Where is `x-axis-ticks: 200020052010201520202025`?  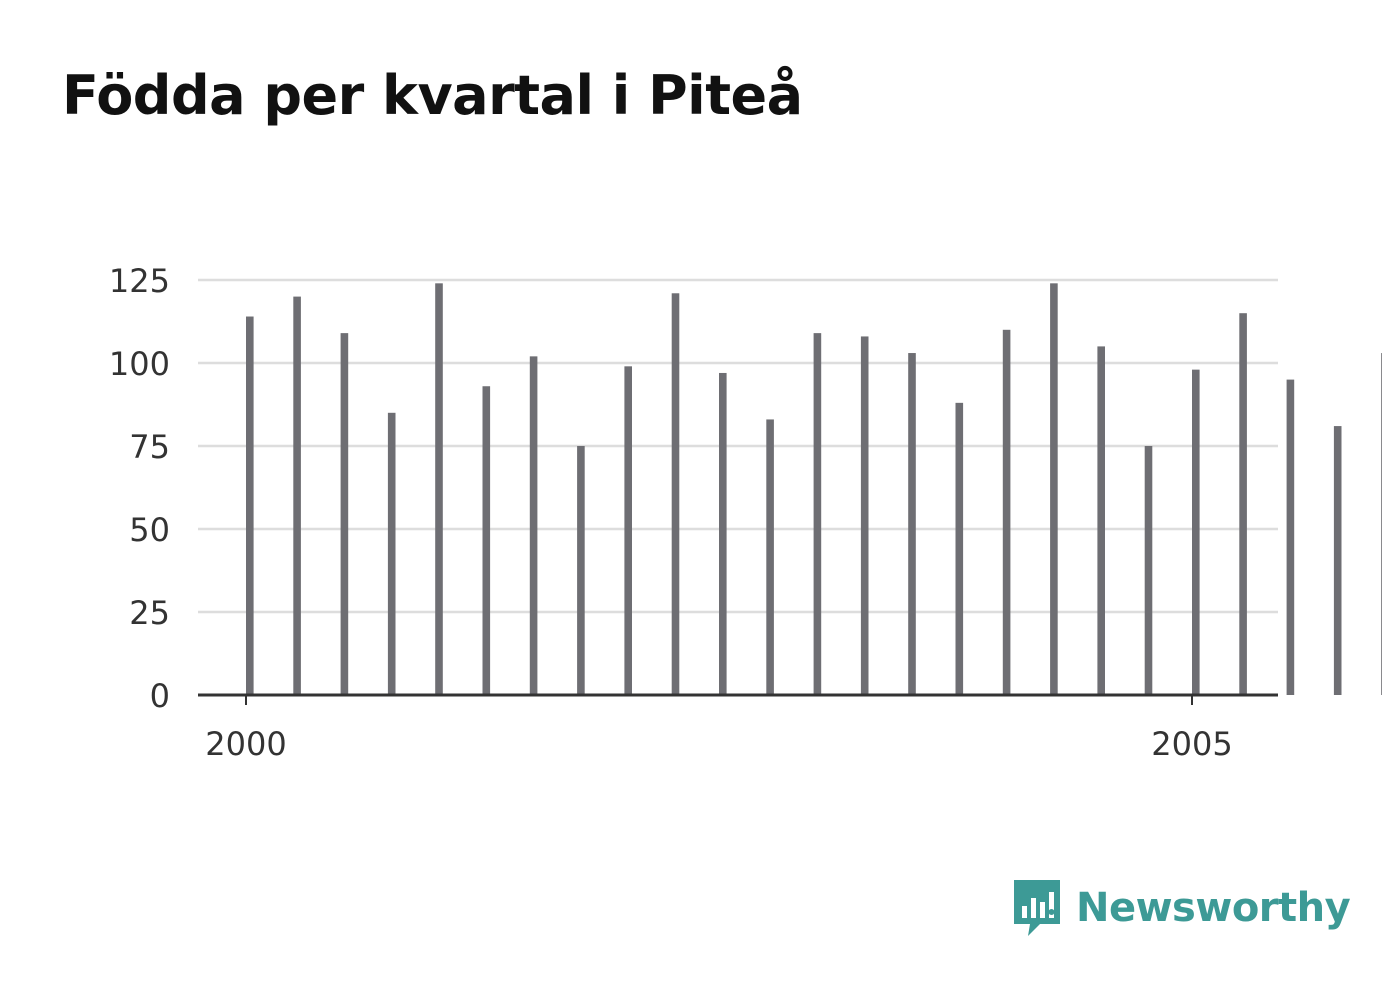 x-axis-ticks: 200020052010201520202025 is located at coordinates (719, 729).